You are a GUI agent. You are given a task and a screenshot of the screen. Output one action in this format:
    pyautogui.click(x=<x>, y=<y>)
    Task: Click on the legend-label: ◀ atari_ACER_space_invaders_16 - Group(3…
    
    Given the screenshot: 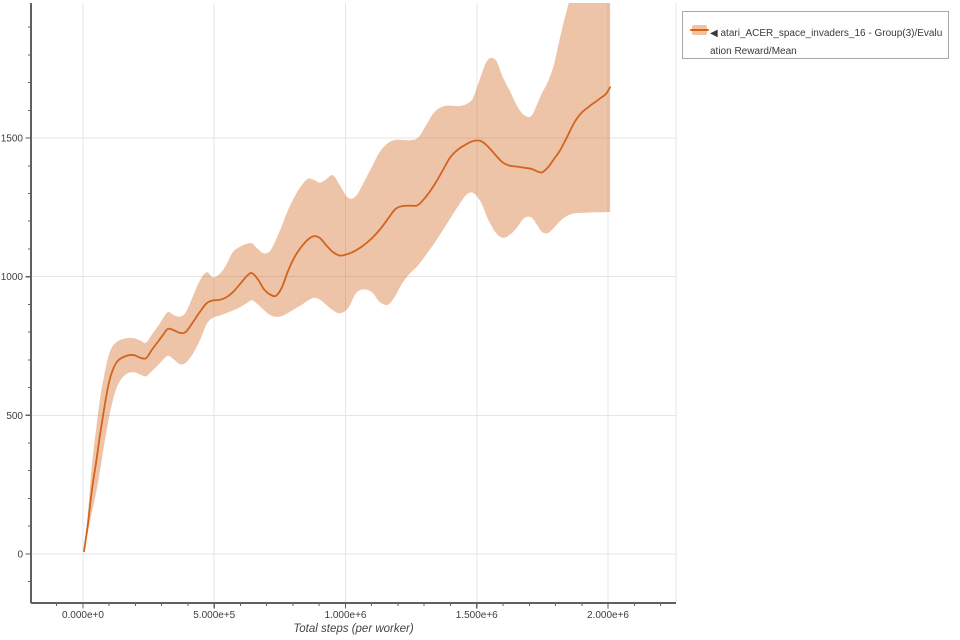 What is the action you would take?
    pyautogui.click(x=828, y=43)
    